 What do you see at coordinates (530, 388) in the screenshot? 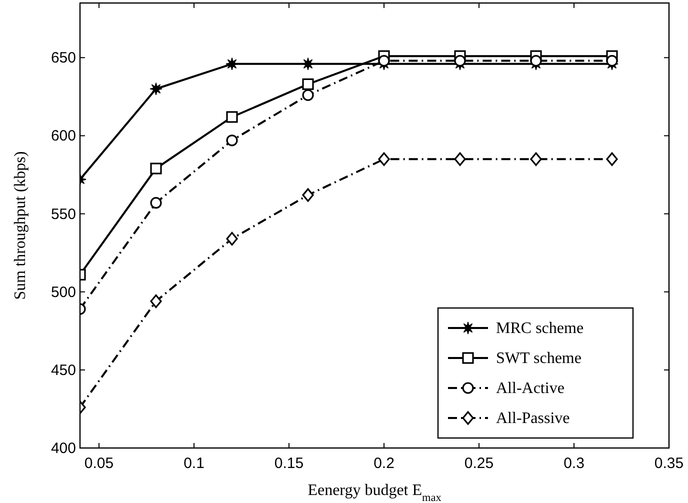
I see `legend-label: All-Active` at bounding box center [530, 388].